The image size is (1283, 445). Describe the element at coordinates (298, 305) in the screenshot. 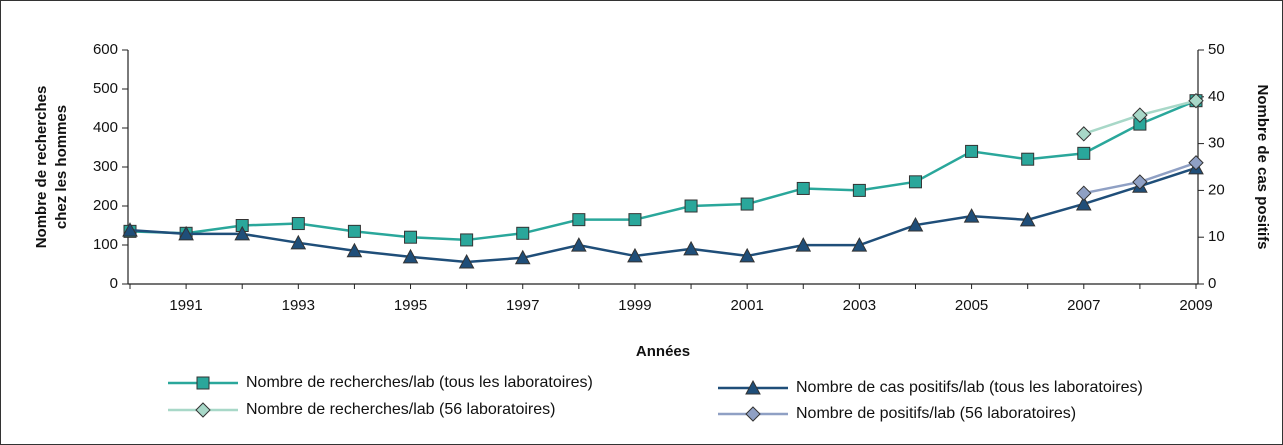

I see `x-tick-label: 1993` at that location.